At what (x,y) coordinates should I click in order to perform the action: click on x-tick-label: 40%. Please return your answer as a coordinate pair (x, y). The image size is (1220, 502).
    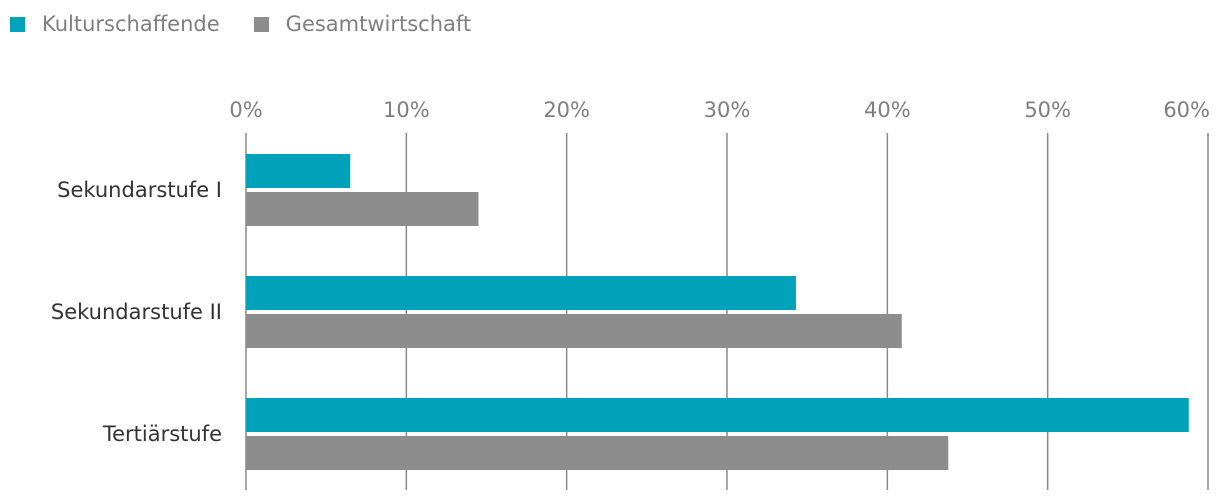
    Looking at the image, I should click on (887, 110).